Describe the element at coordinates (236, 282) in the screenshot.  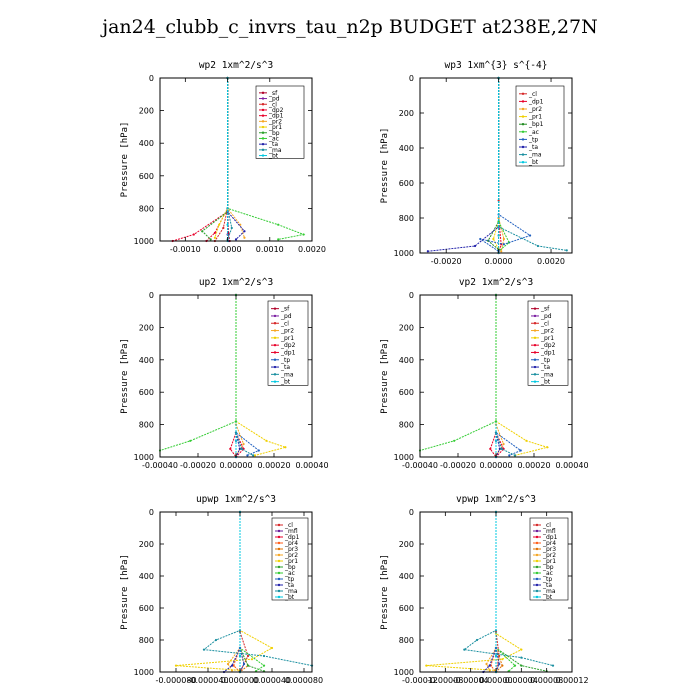
I see `panel-title: up2 1xm^2/s^3` at that location.